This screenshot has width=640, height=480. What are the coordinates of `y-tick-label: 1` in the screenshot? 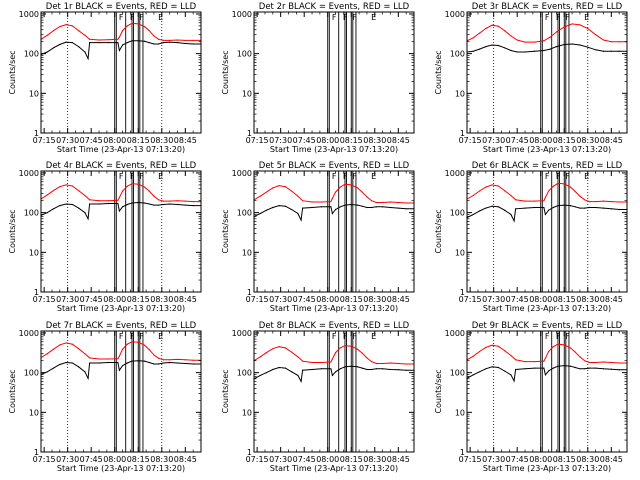 It's located at (249, 452).